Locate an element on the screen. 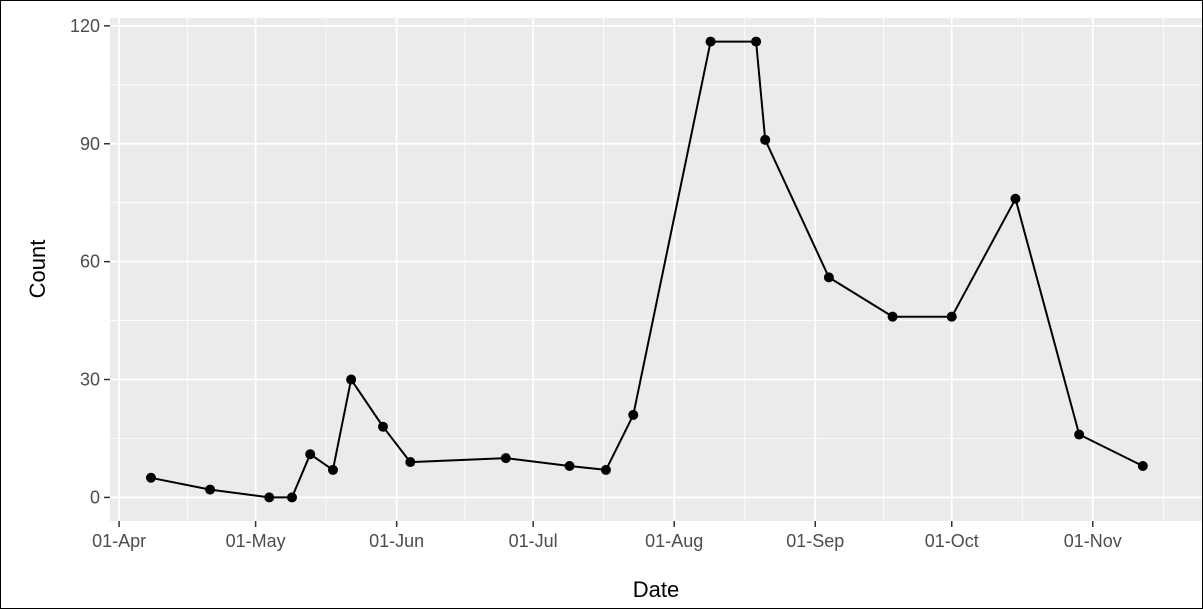 This screenshot has width=1203, height=609. y-axis-title: Count is located at coordinates (37, 269).